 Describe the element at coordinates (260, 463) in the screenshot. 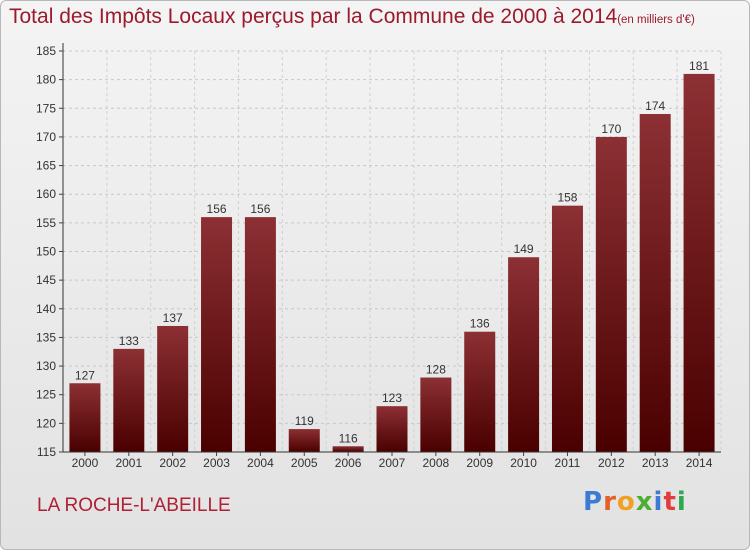

I see `x-tick-label: 2004` at that location.